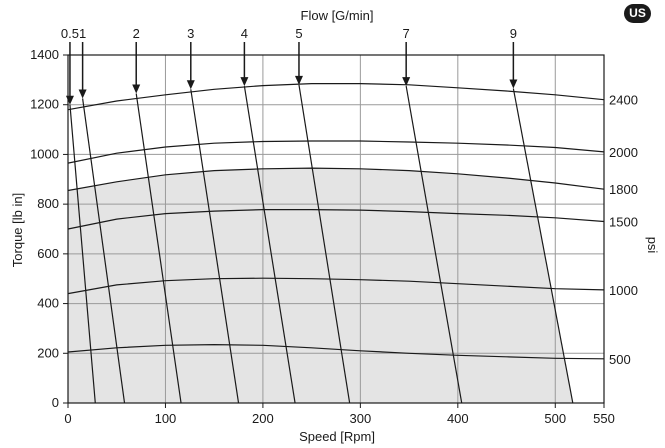 Image resolution: width=665 pixels, height=448 pixels. I want to click on flow-label-5: 5, so click(298, 33).